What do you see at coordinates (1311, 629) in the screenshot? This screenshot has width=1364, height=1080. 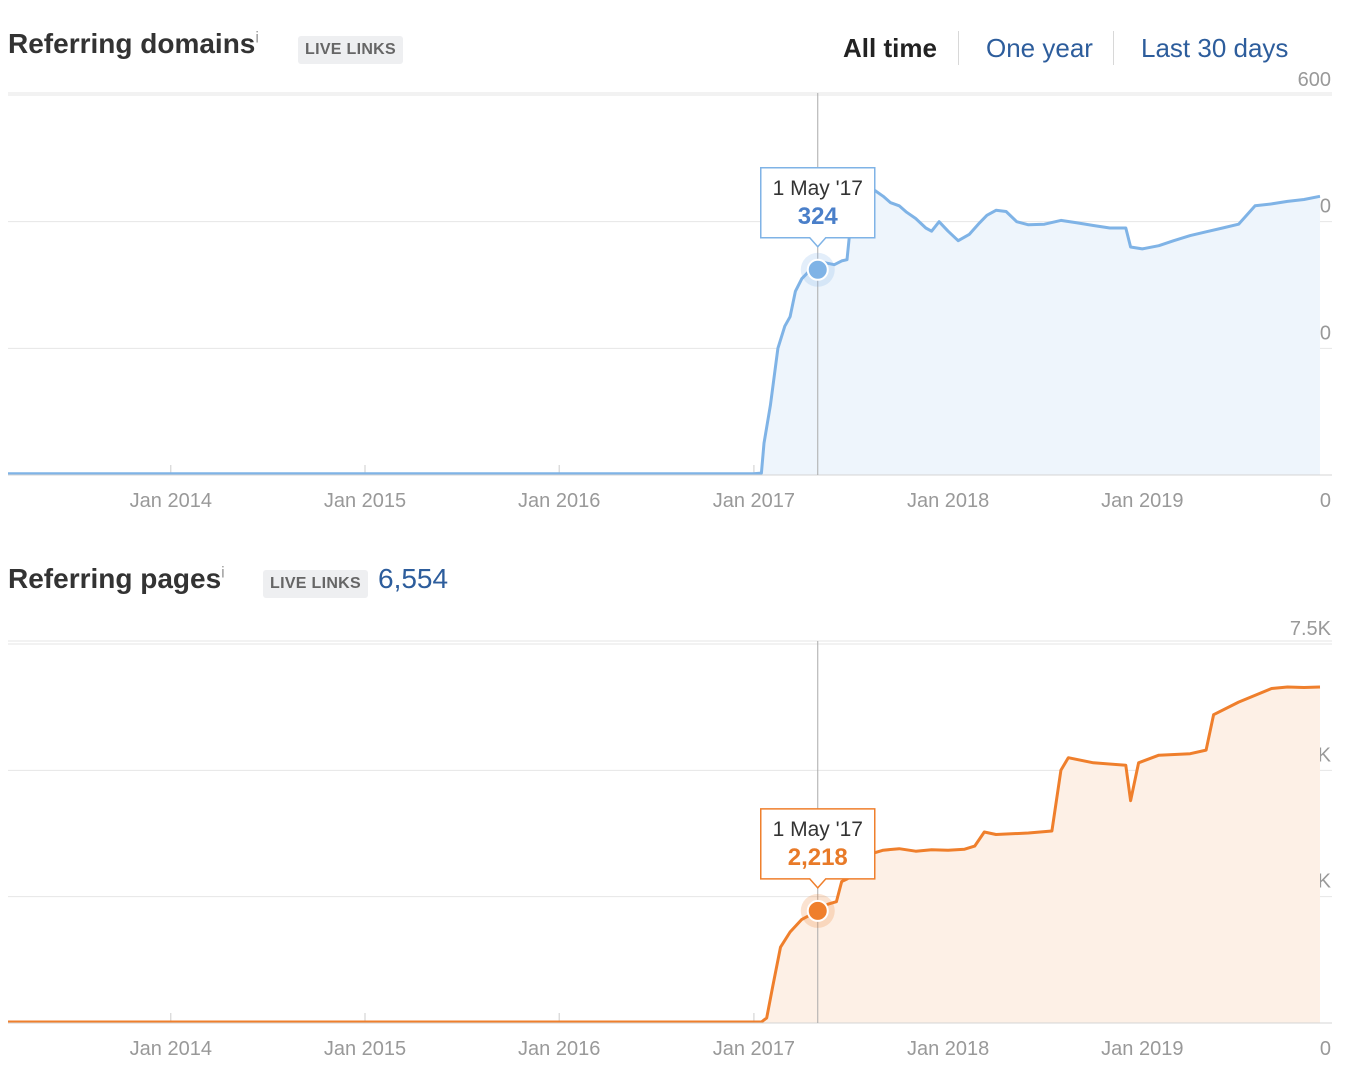 I see `y-tick-label: 7.5K` at bounding box center [1311, 629].